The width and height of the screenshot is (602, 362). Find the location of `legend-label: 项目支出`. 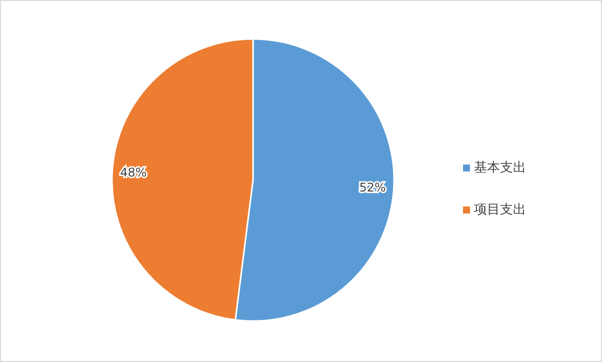

legend-label: 项目支出 is located at coordinates (500, 210).